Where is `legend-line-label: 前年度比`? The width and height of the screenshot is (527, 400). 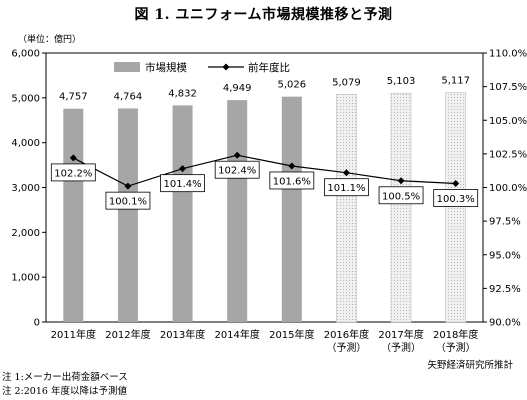
legend-line-label: 前年度比 is located at coordinates (269, 67).